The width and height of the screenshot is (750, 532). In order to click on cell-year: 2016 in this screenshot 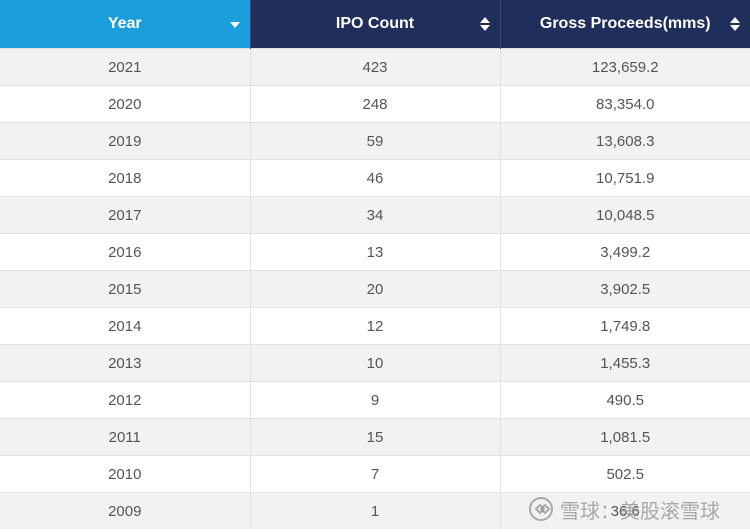, I will do `click(125, 252)`.